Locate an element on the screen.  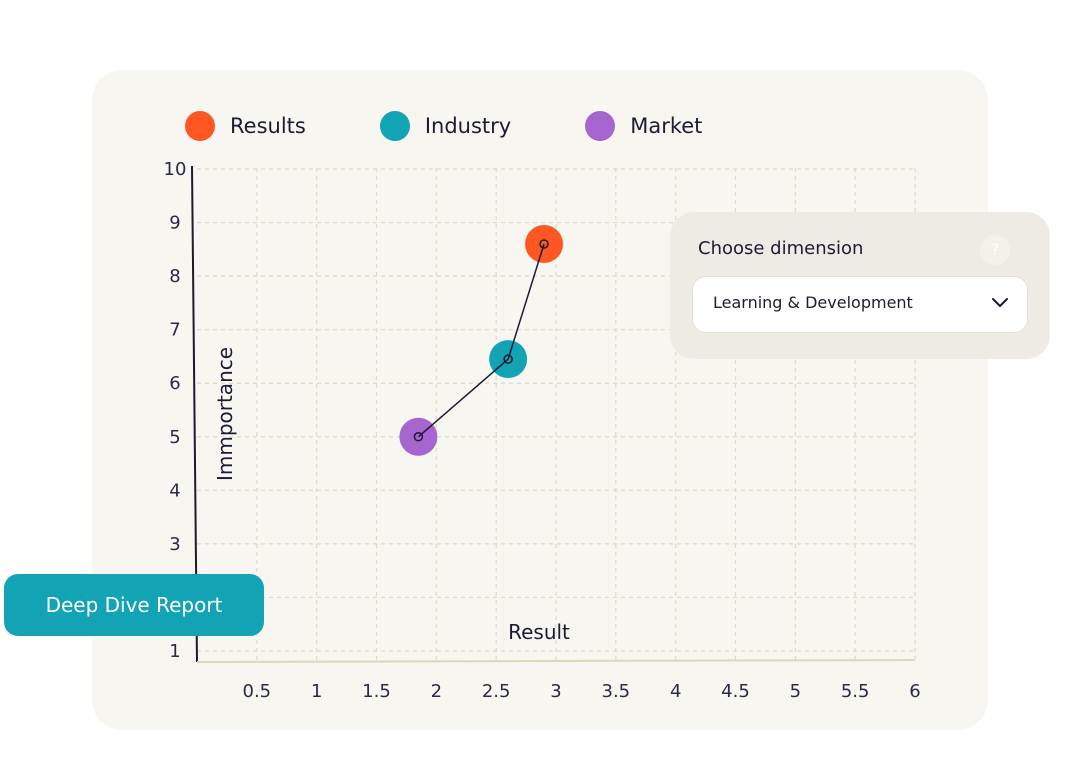
x-tick-label: 3 is located at coordinates (555, 691).